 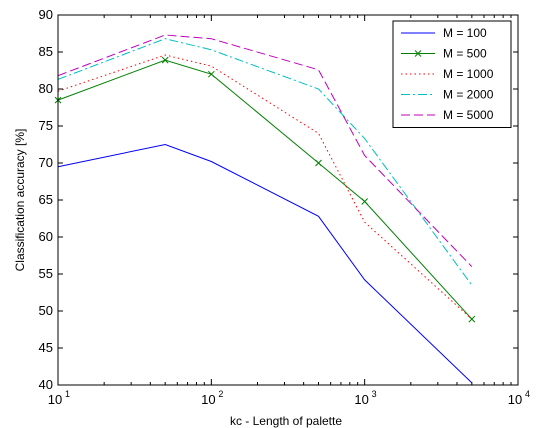 What do you see at coordinates (418, 53) in the screenshot?
I see `legend-marker` at bounding box center [418, 53].